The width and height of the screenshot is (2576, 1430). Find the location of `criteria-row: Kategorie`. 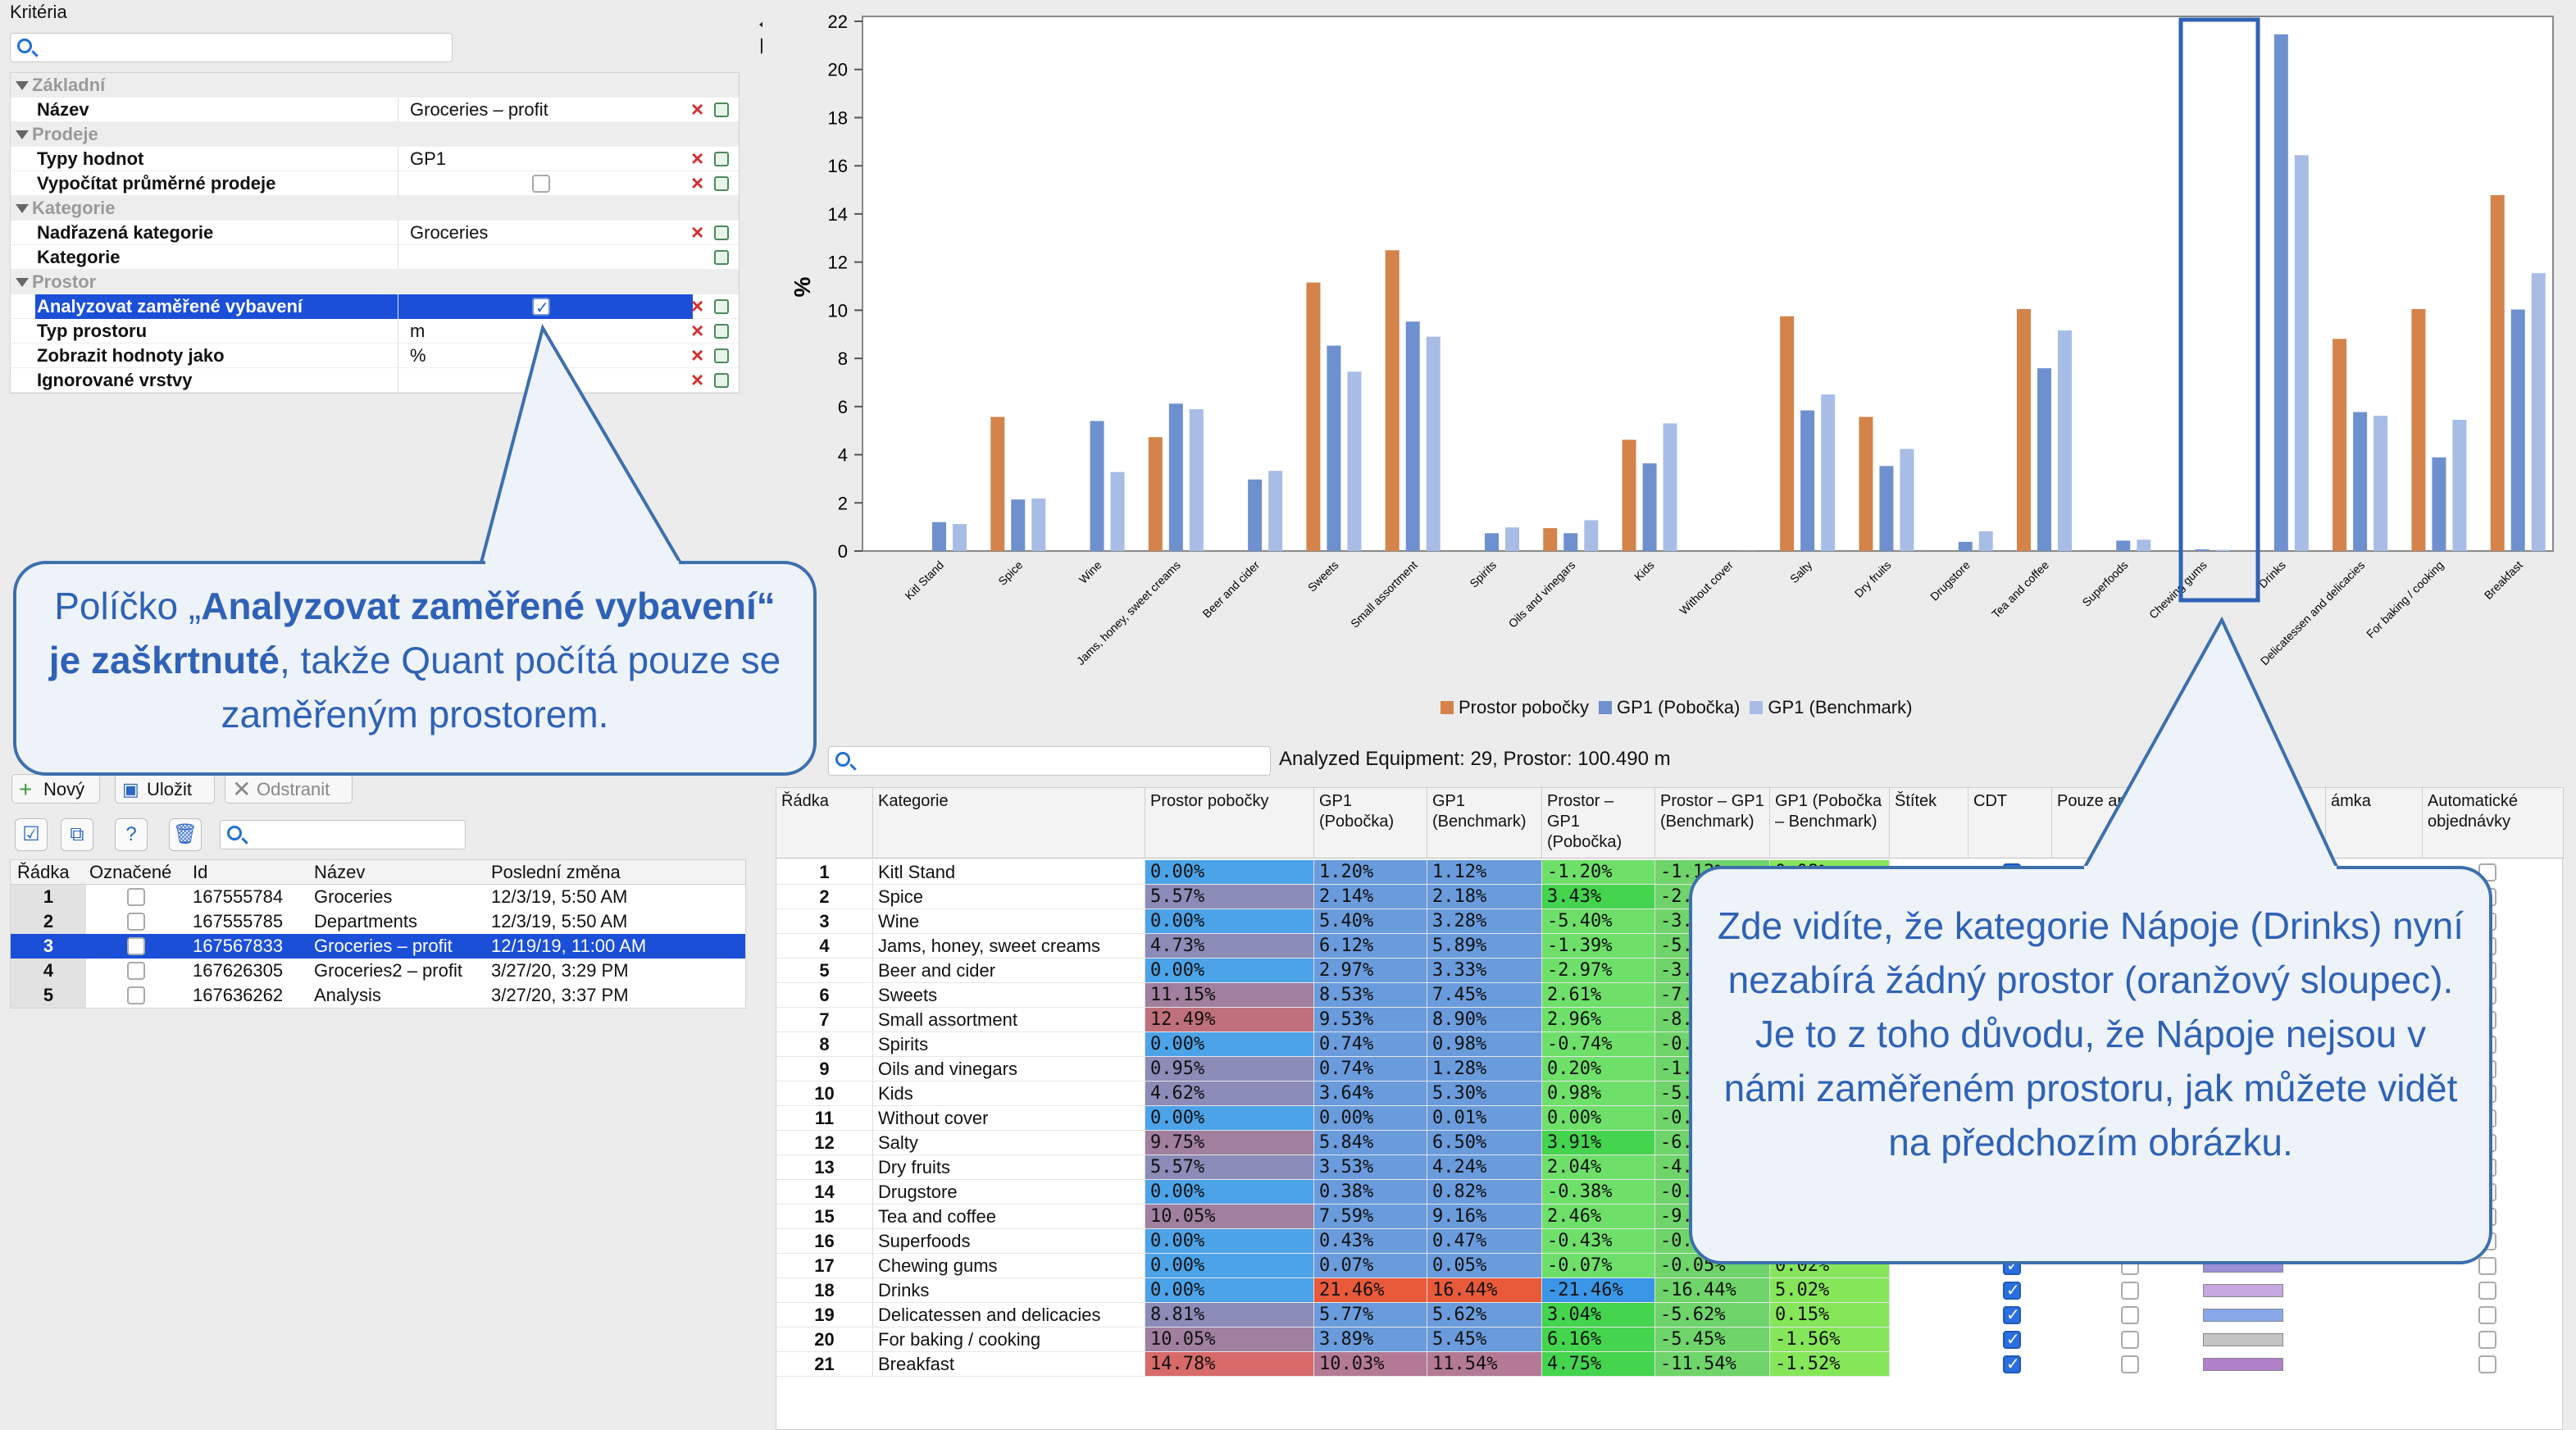

criteria-row: Kategorie is located at coordinates (375, 258).